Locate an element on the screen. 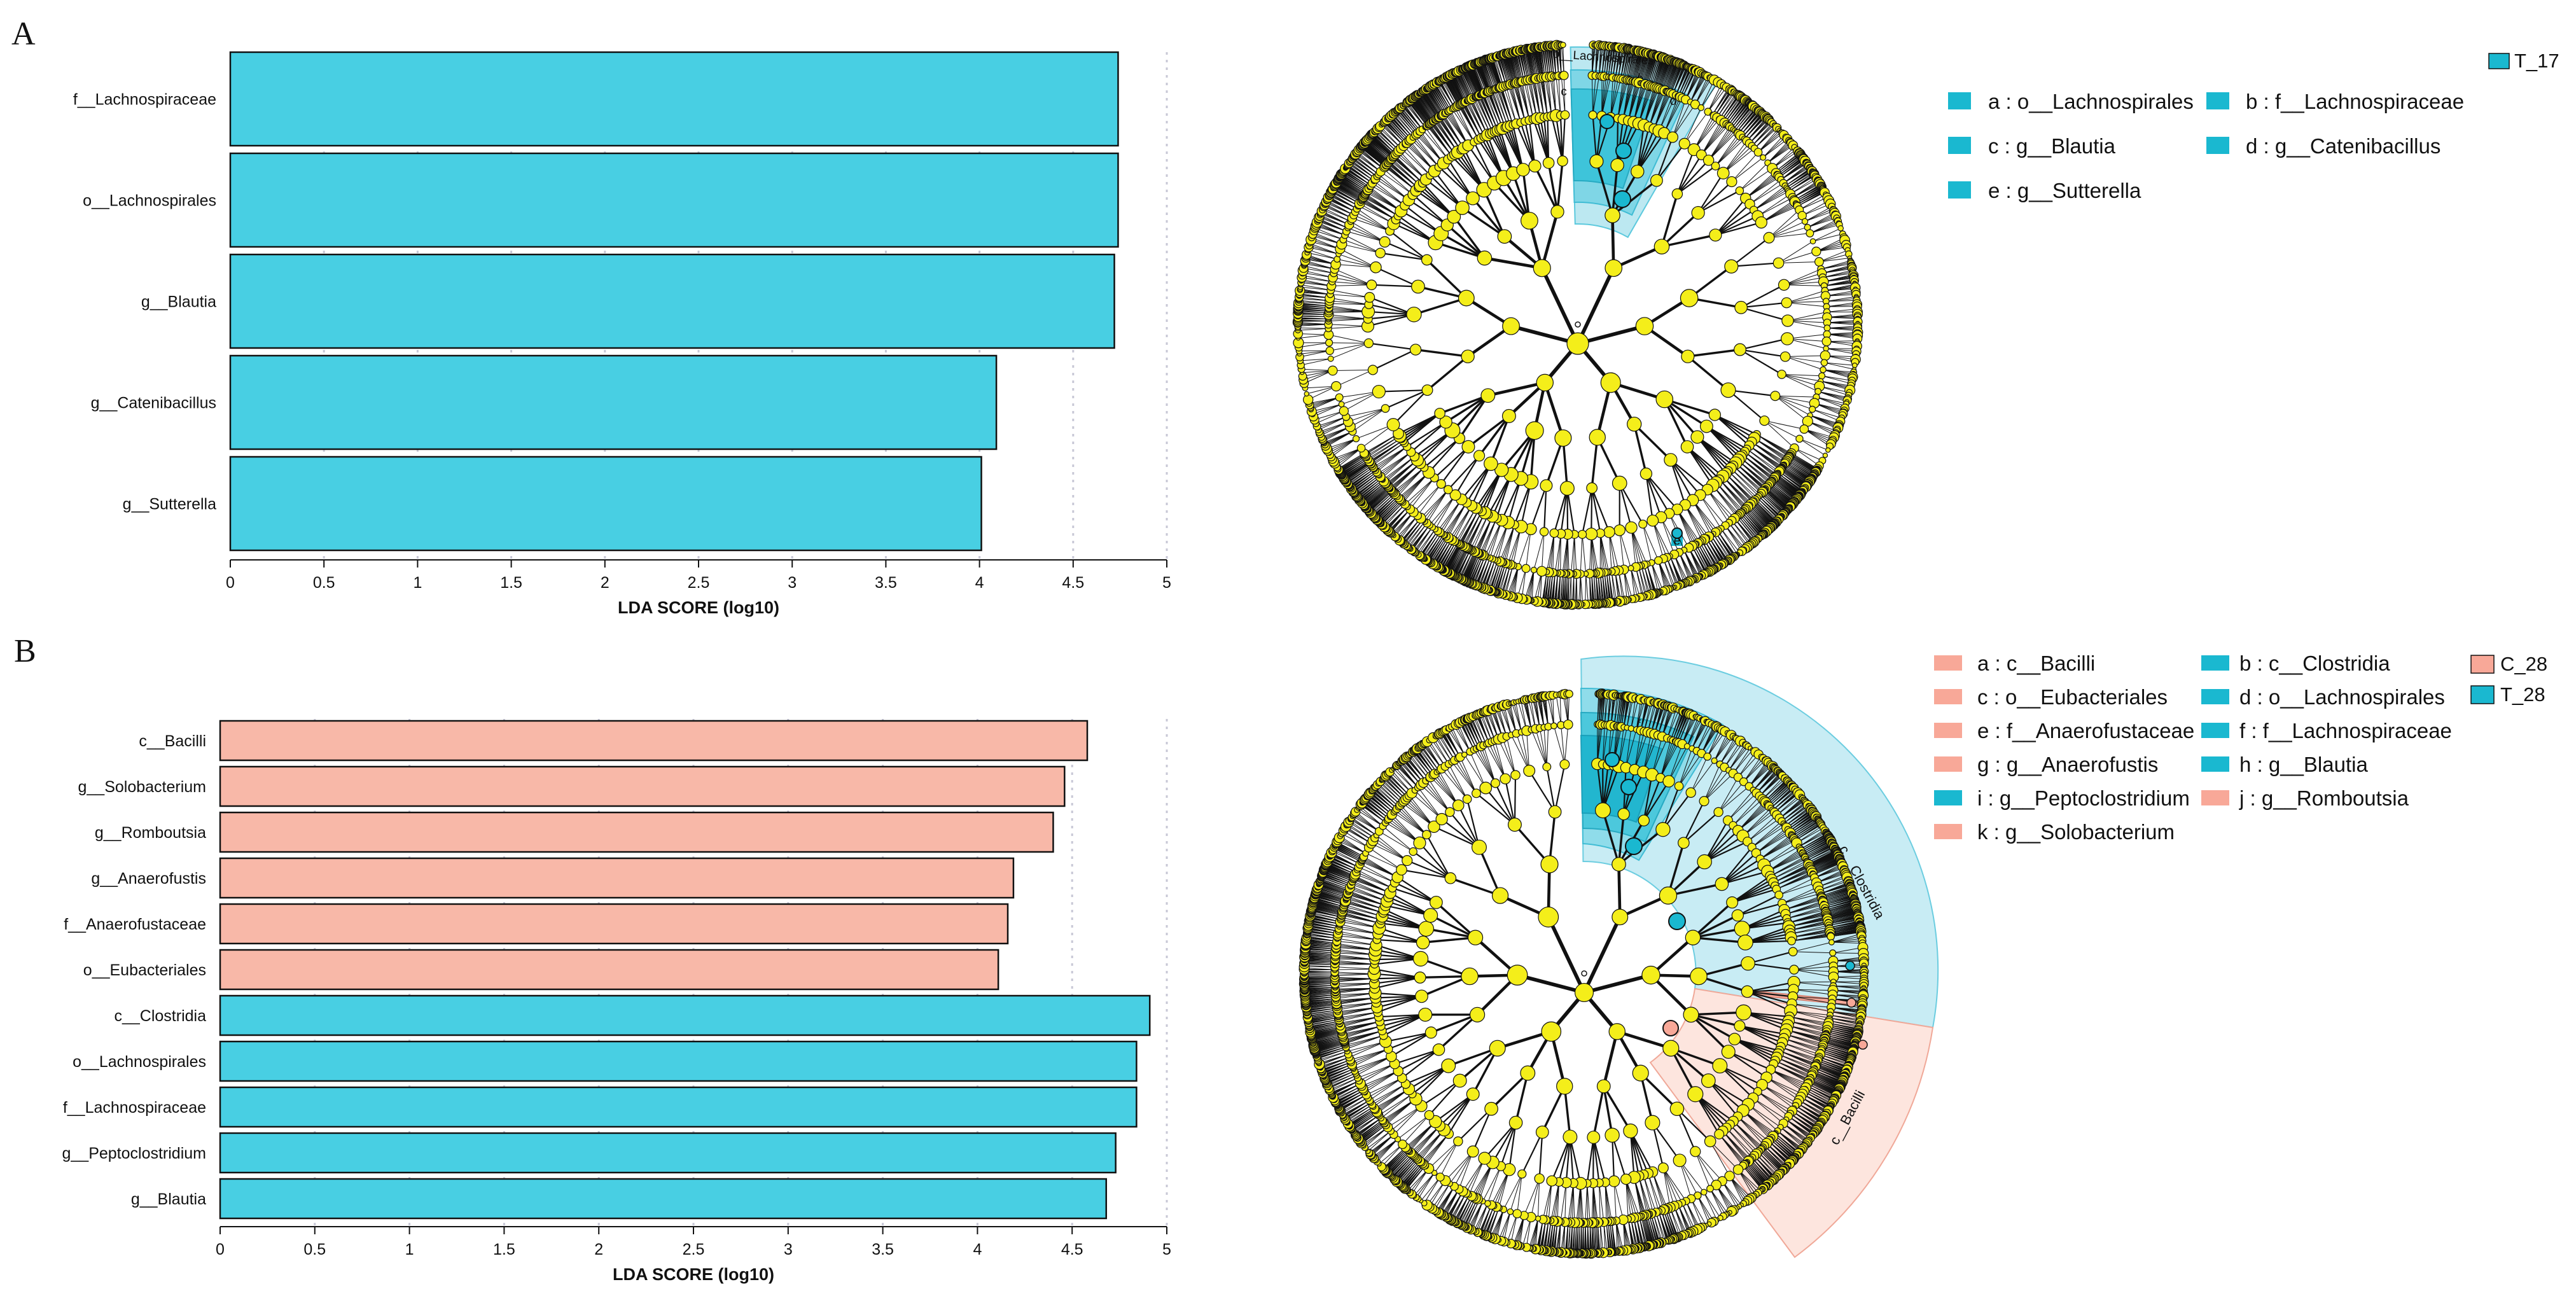  cladogram-a: o__Lachnospirales b c d e is located at coordinates (1578, 324).